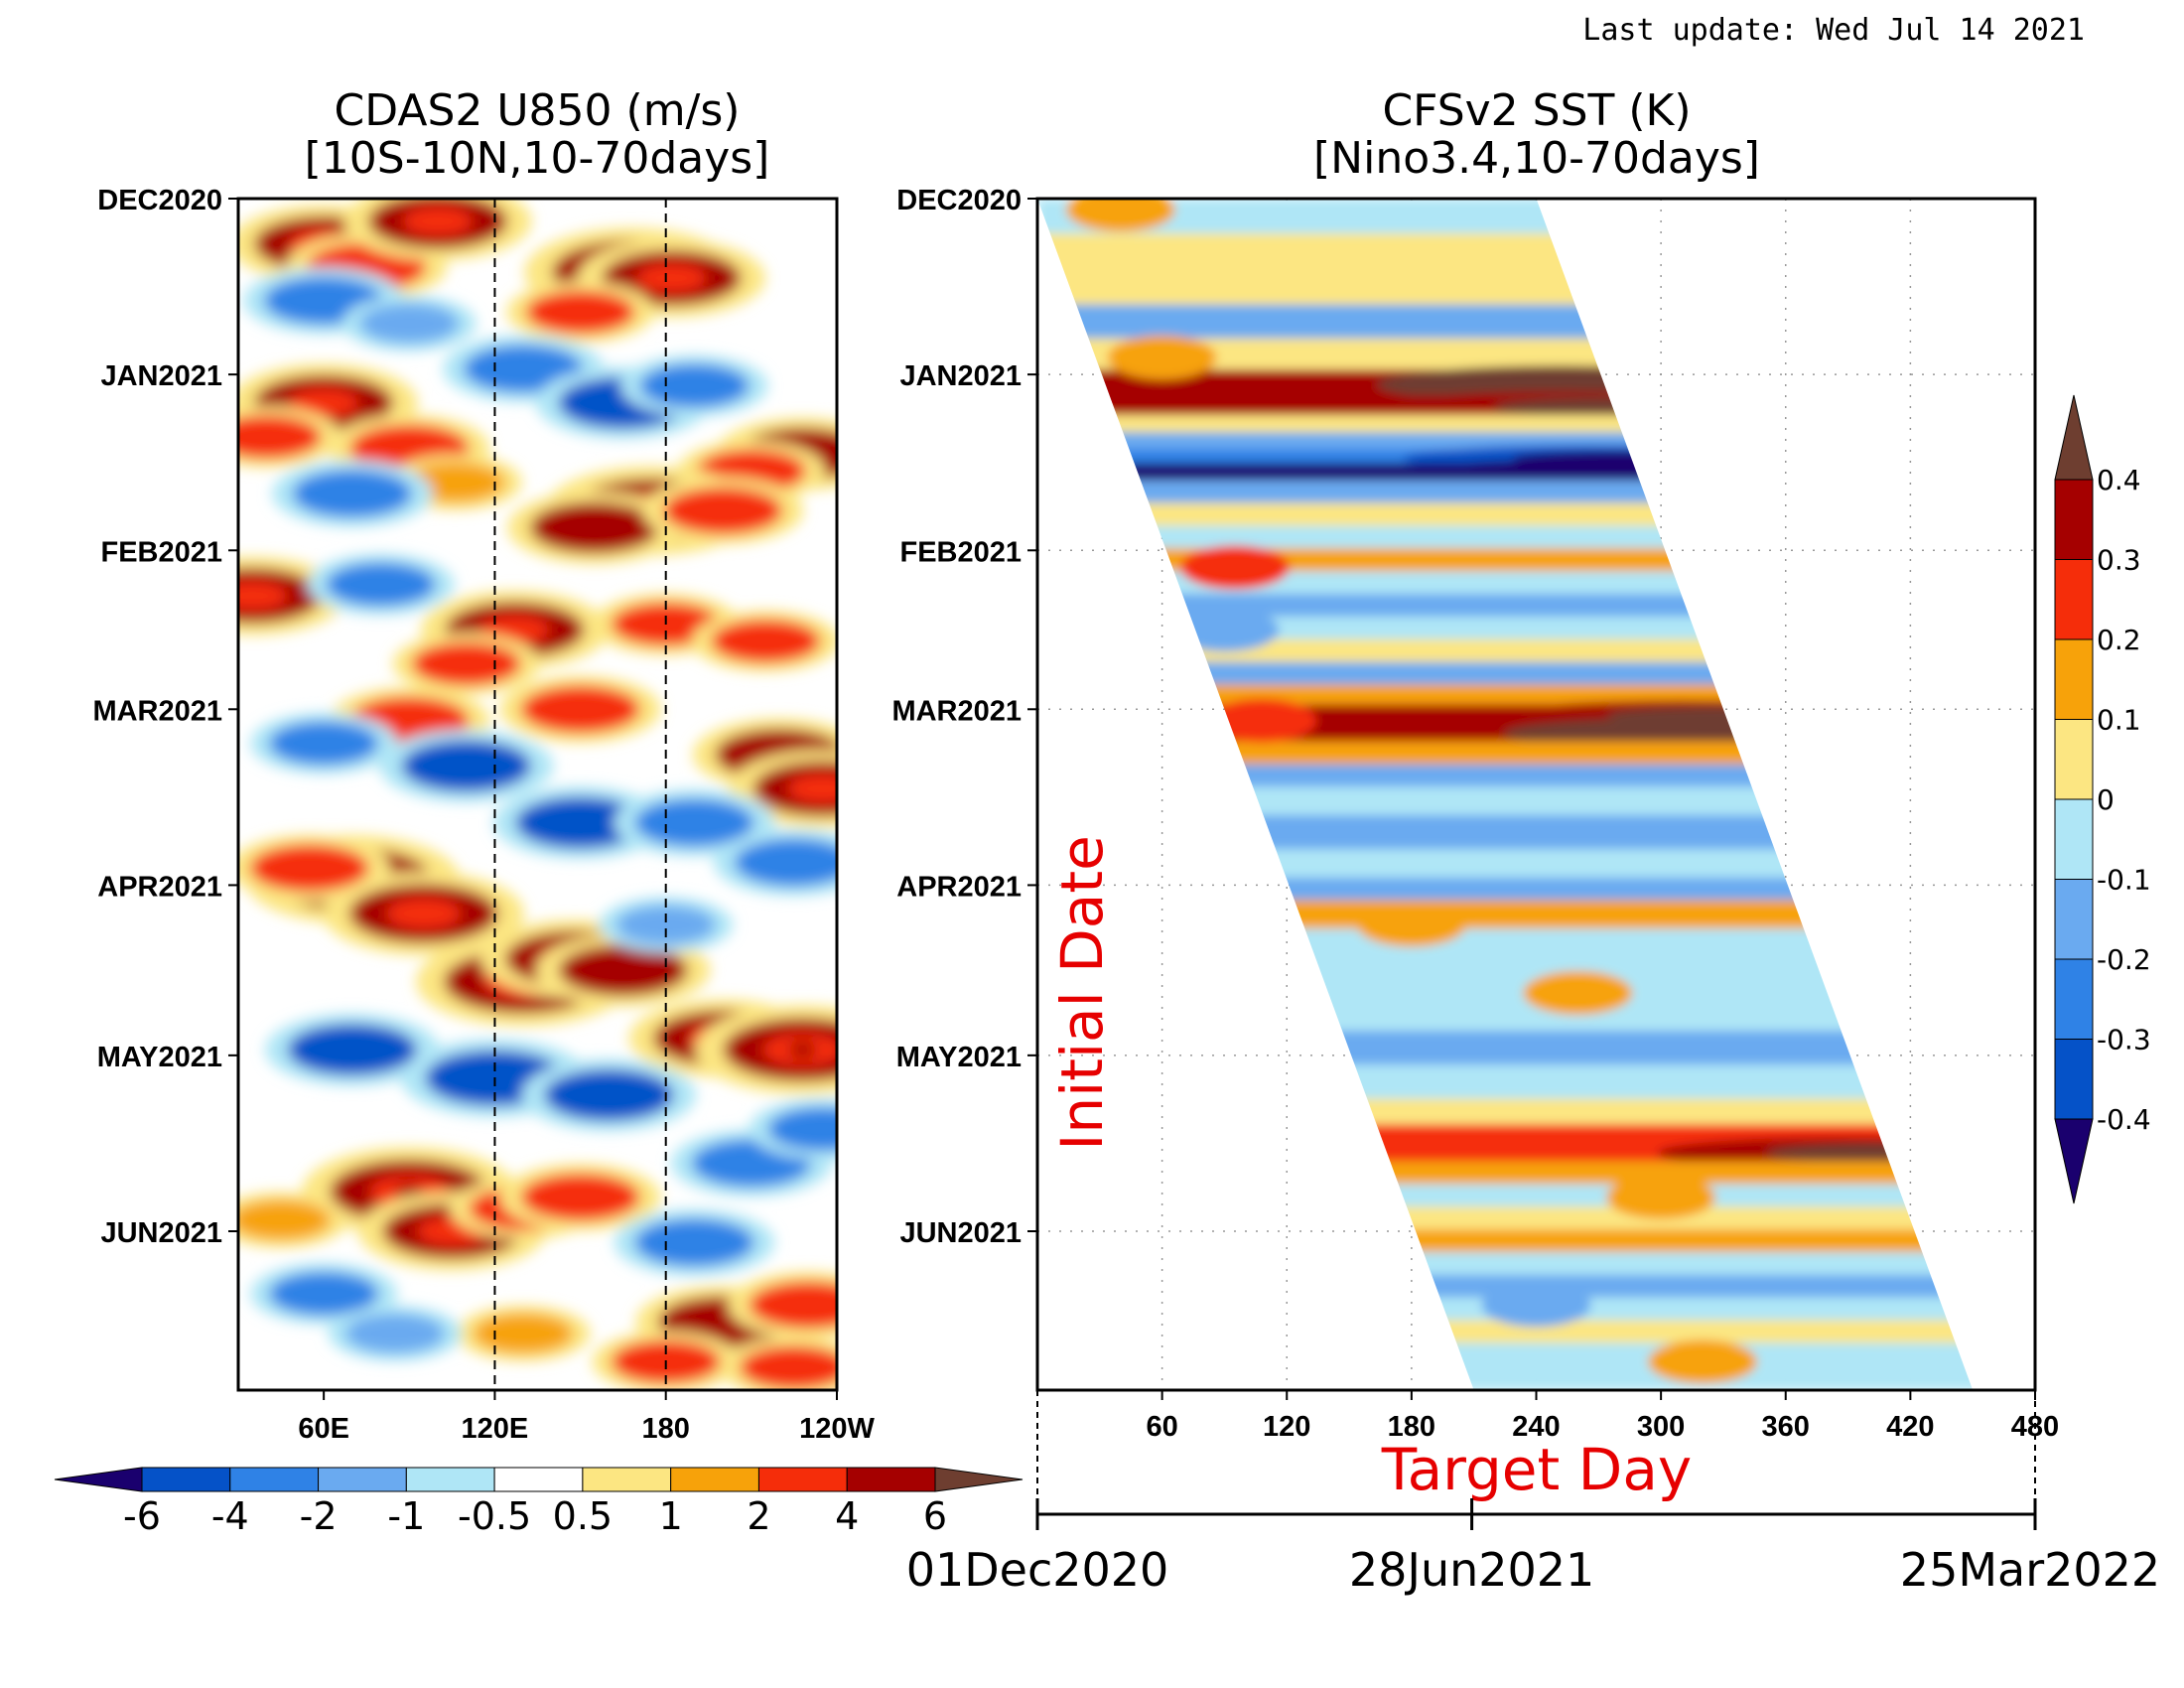 The width and height of the screenshot is (2184, 1688). I want to click on u850-x-tick-label: 60E, so click(323, 1429).